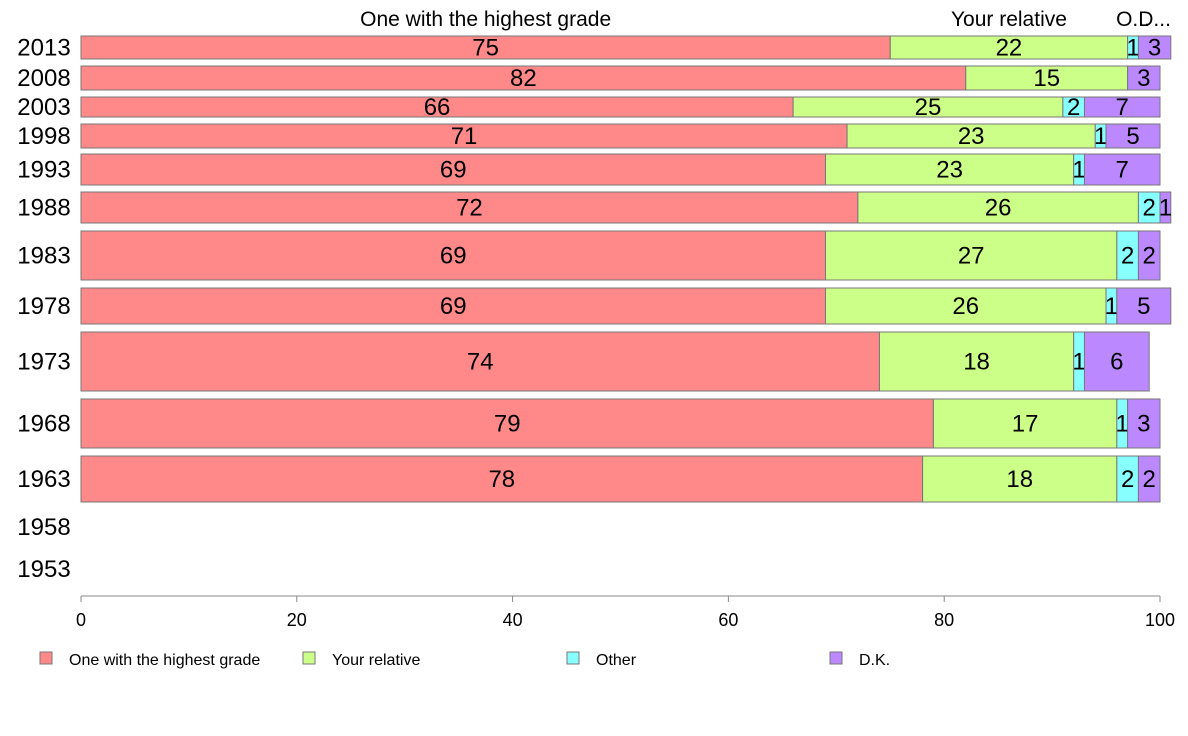 This screenshot has height=736, width=1188. Describe the element at coordinates (1046, 78) in the screenshot. I see `data-label-your-relative-2008: 15` at that location.